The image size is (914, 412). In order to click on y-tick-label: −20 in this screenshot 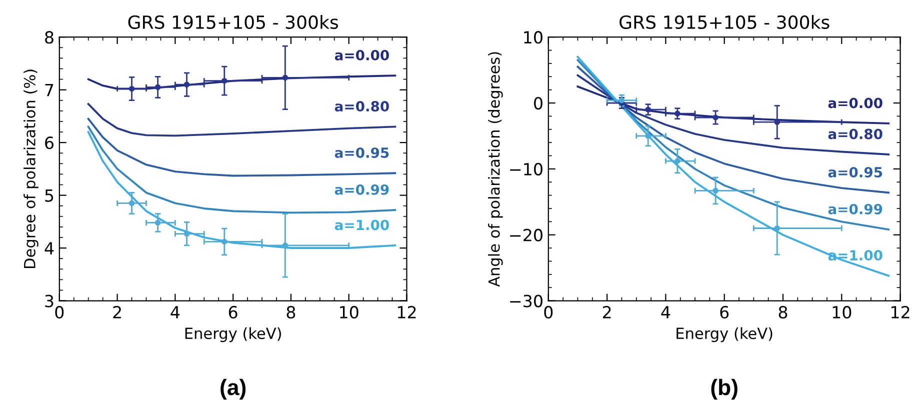, I will do `click(526, 235)`.